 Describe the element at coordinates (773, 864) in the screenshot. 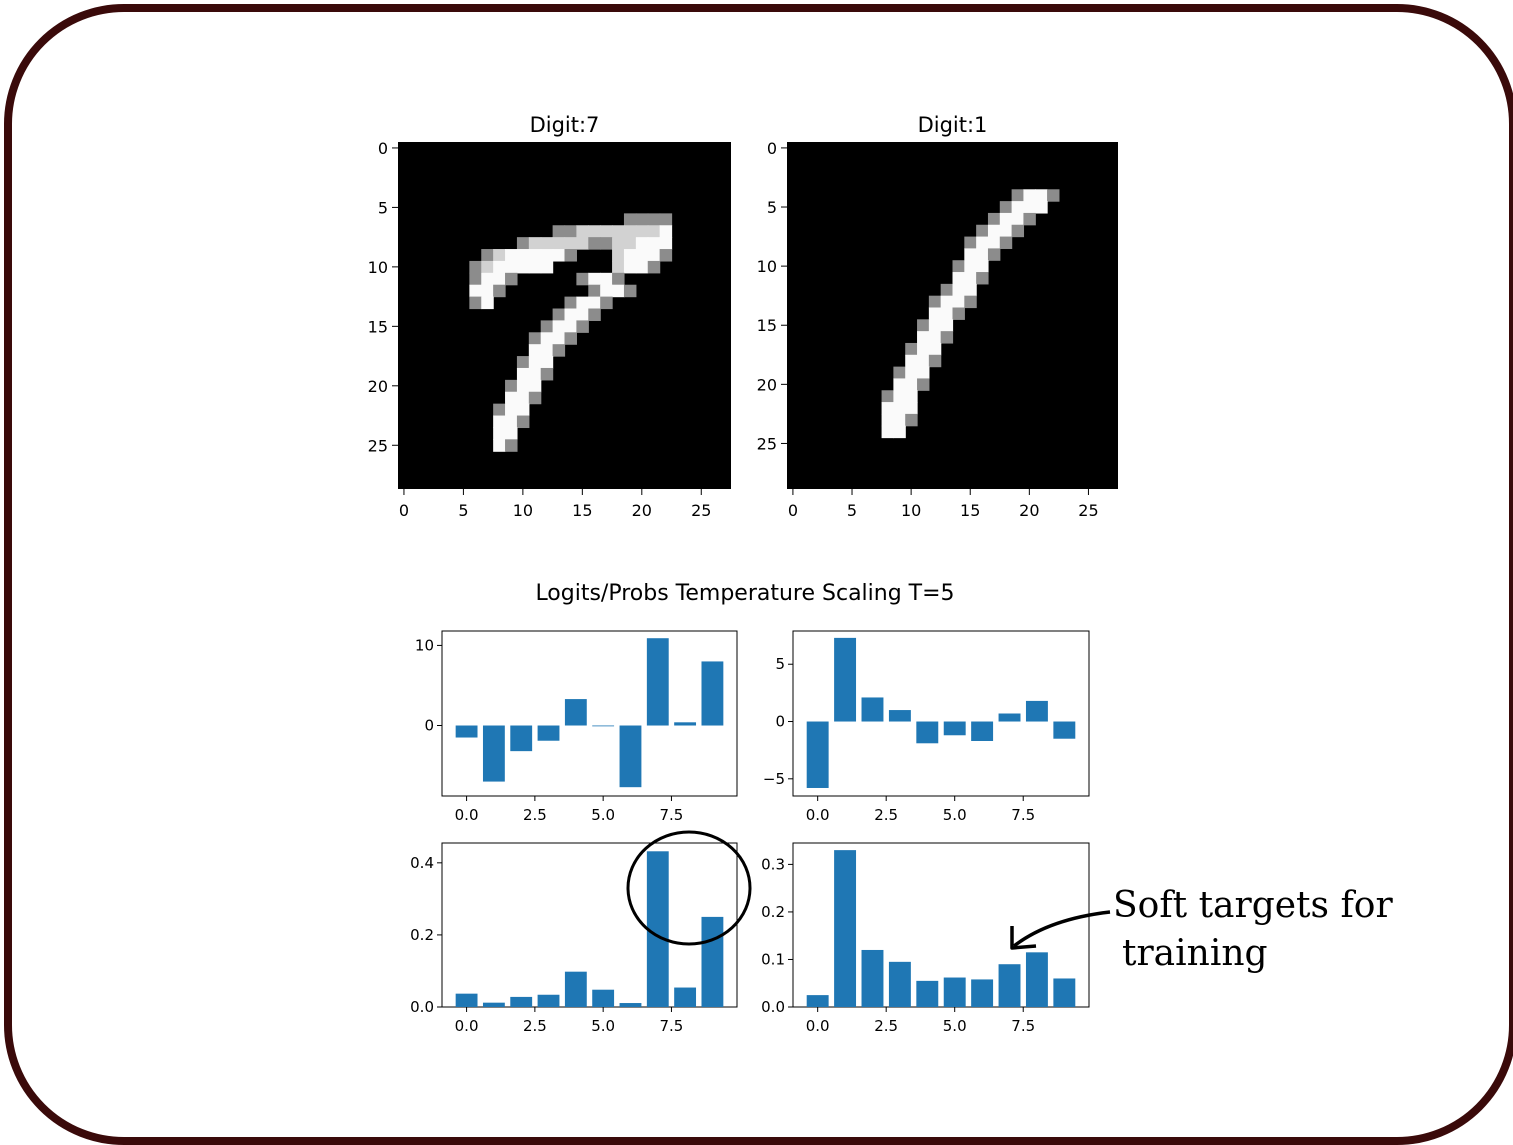

I see `y-tick-label: 0.3` at that location.